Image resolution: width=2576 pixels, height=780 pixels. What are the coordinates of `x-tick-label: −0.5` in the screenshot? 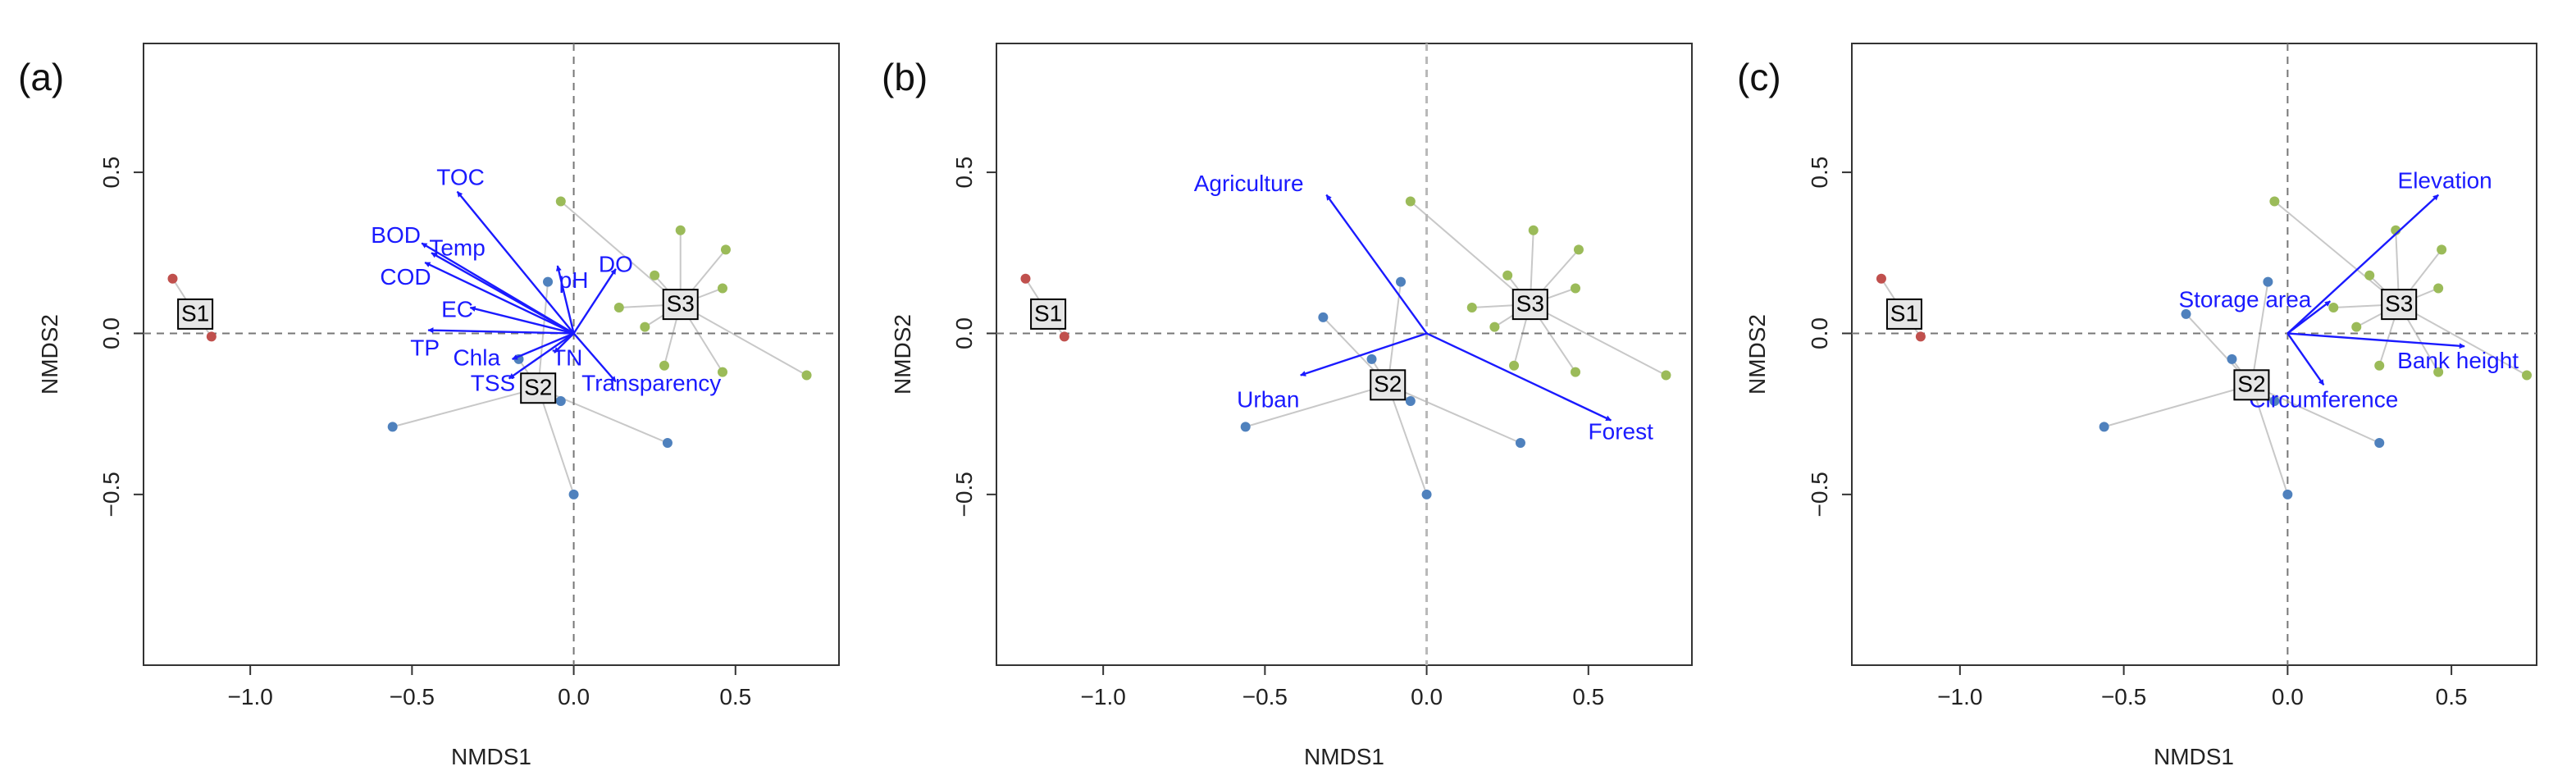 It's located at (2123, 697).